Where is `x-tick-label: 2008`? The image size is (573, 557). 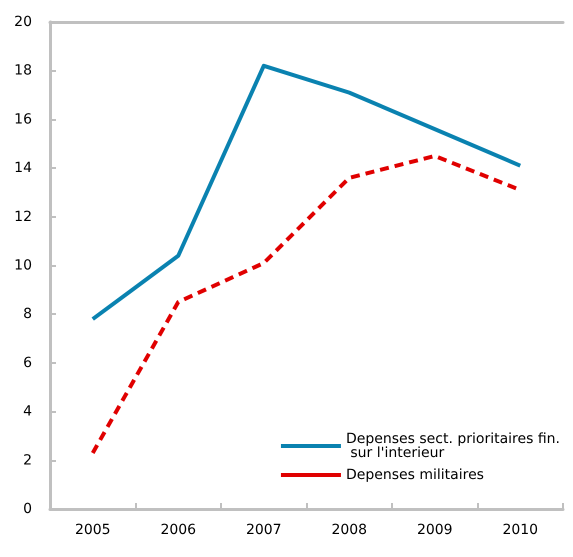
x-tick-label: 2008 is located at coordinates (349, 530).